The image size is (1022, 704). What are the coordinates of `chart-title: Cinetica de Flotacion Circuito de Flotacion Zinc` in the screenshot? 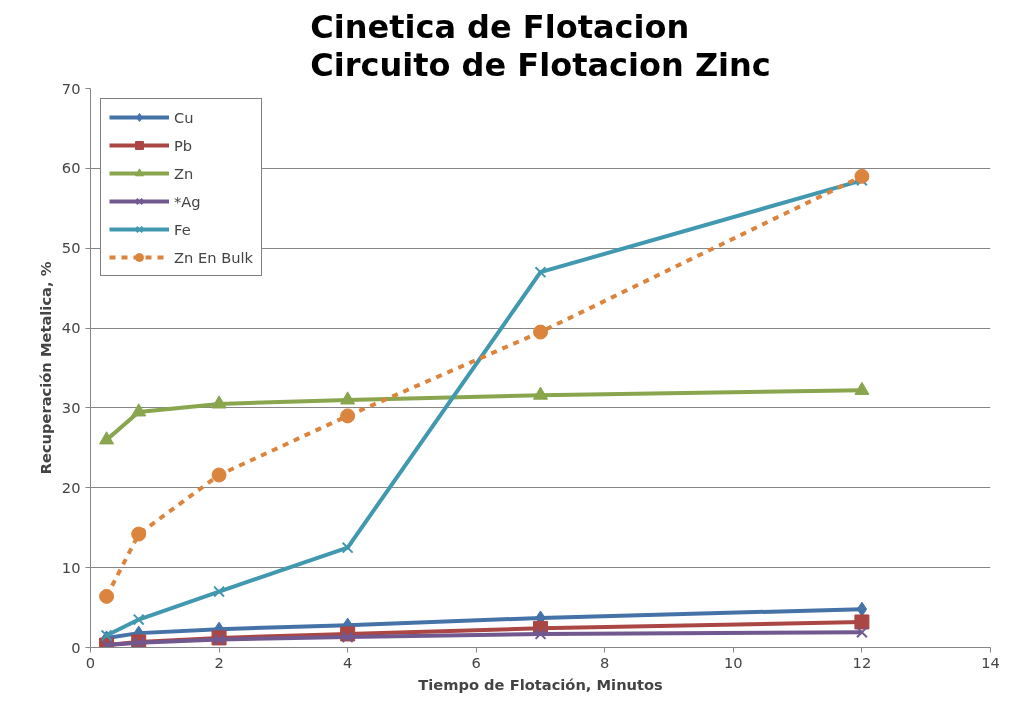 It's located at (540, 45).